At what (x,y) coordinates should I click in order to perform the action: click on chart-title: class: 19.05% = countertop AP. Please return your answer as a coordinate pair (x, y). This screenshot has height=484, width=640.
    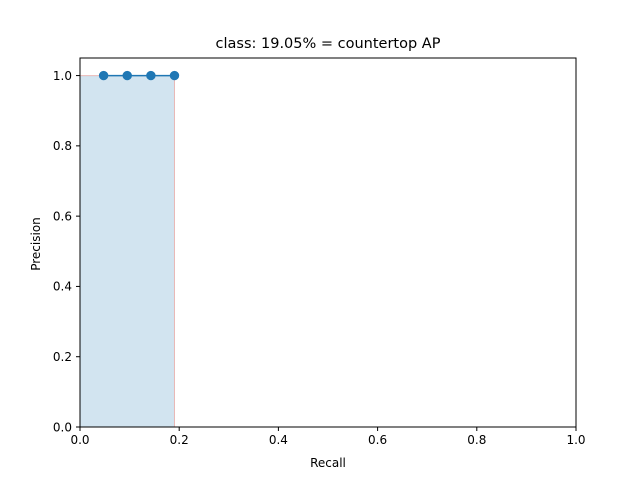
    Looking at the image, I should click on (328, 44).